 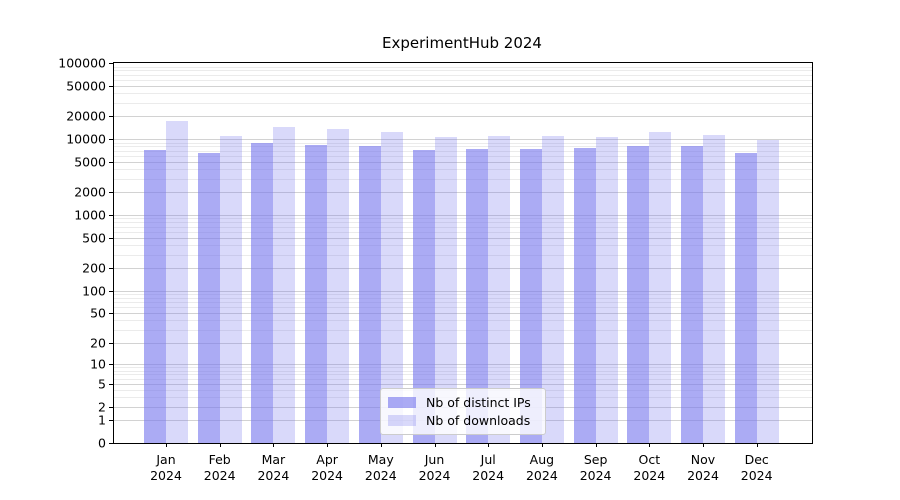 I want to click on bar-downloads-dec, so click(x=767, y=291).